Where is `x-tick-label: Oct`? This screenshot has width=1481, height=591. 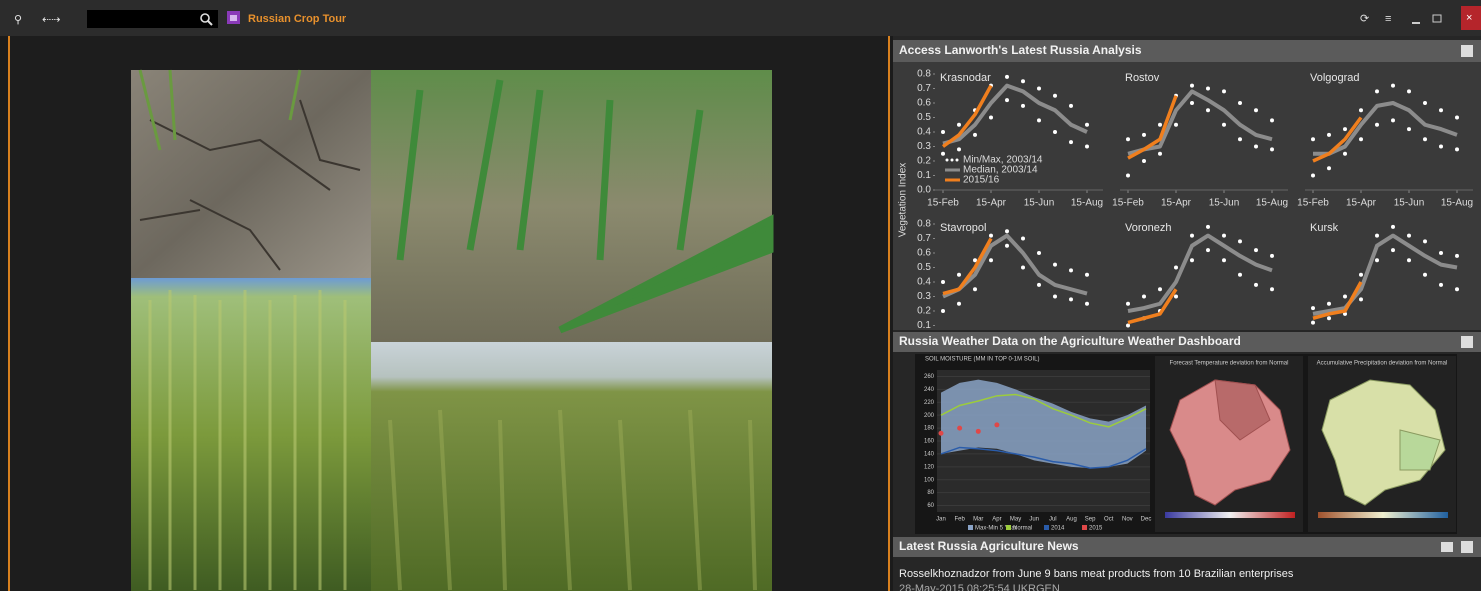 x-tick-label: Oct is located at coordinates (1109, 520).